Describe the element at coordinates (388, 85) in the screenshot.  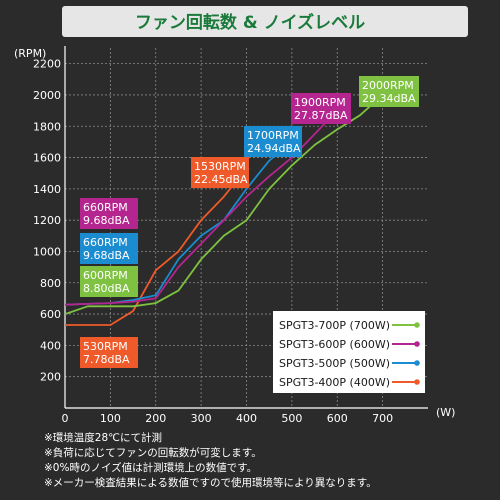
I see `callout-text: 2000RPM` at that location.